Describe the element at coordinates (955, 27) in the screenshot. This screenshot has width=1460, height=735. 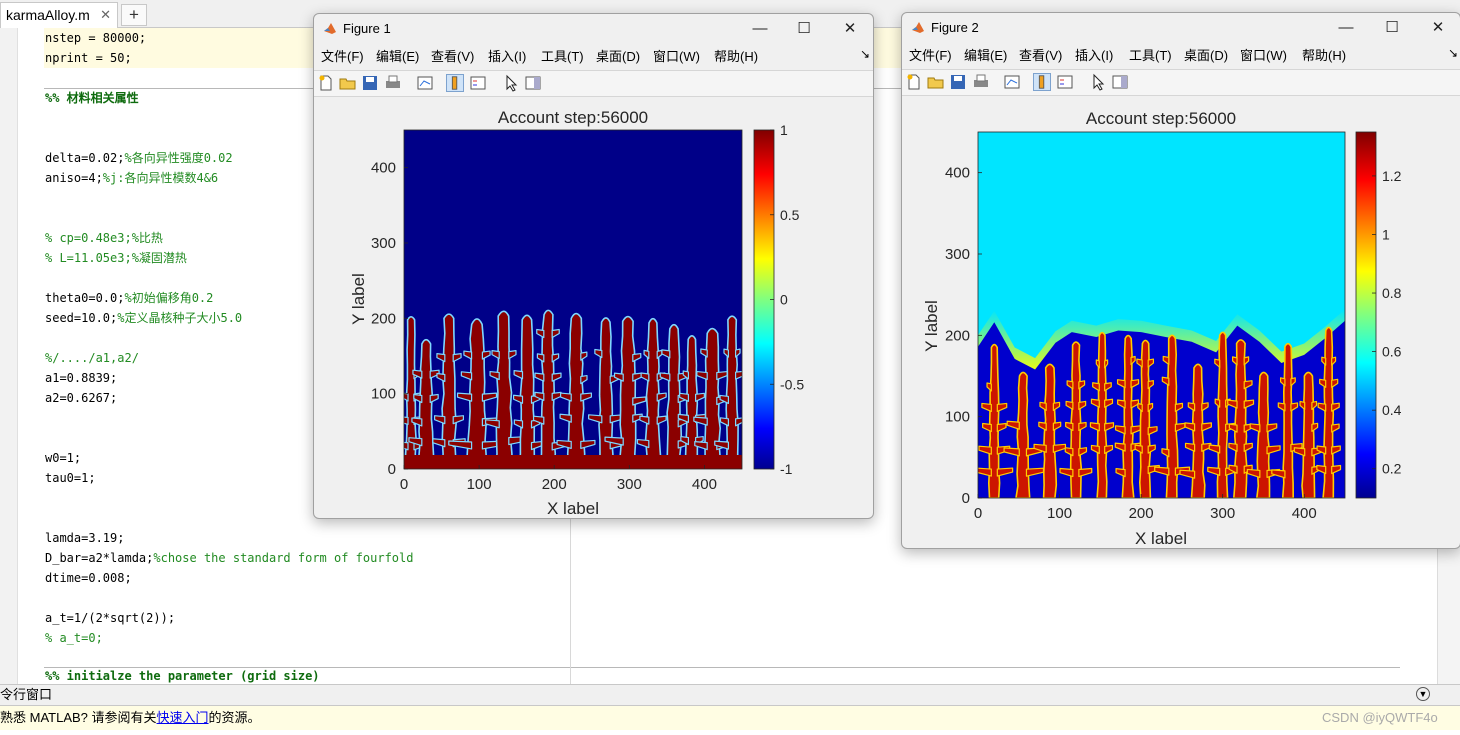
I see `figure-2-title: Figure 2` at that location.